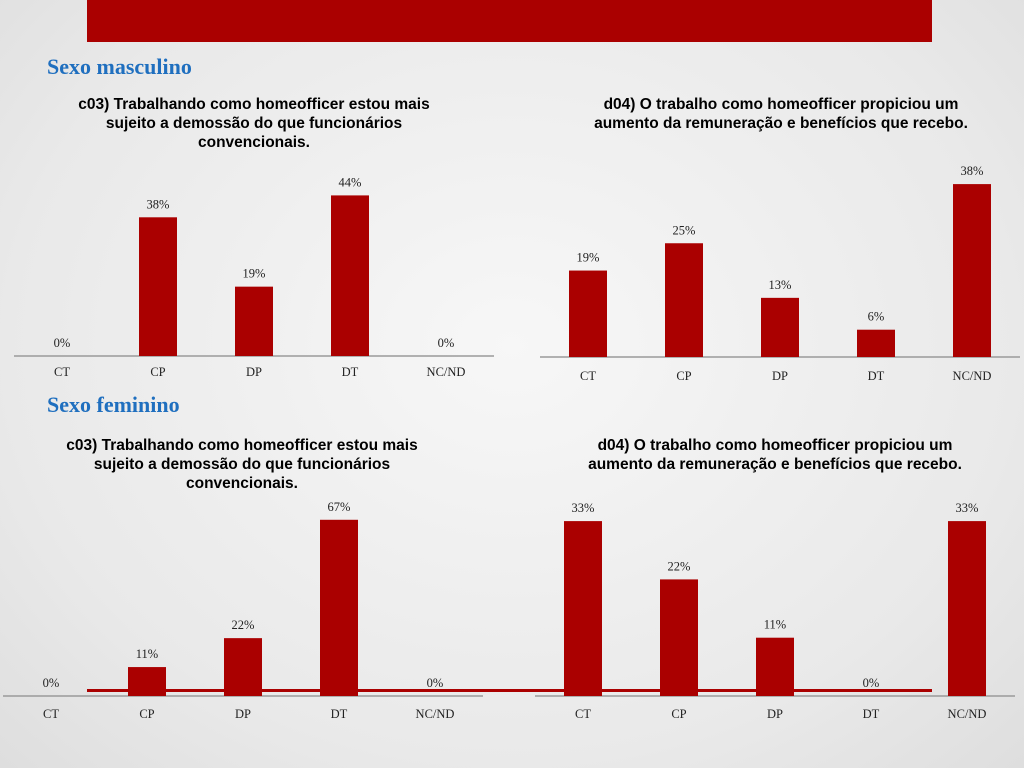 This screenshot has height=768, width=1024. I want to click on data-label: 25%, so click(684, 230).